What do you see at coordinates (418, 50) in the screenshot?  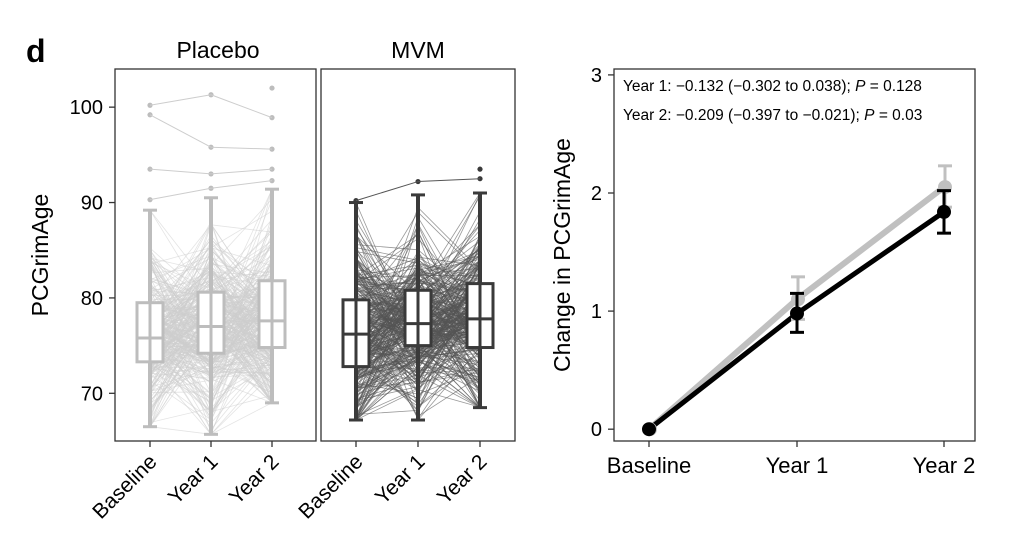 I see `mvm-title: MVM` at bounding box center [418, 50].